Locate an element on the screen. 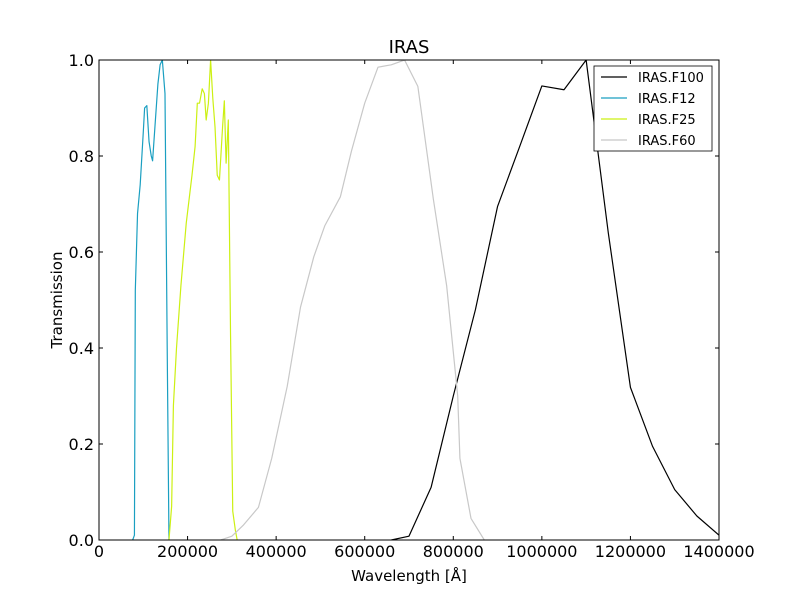  series-line-iras-f12 is located at coordinates (151, 300).